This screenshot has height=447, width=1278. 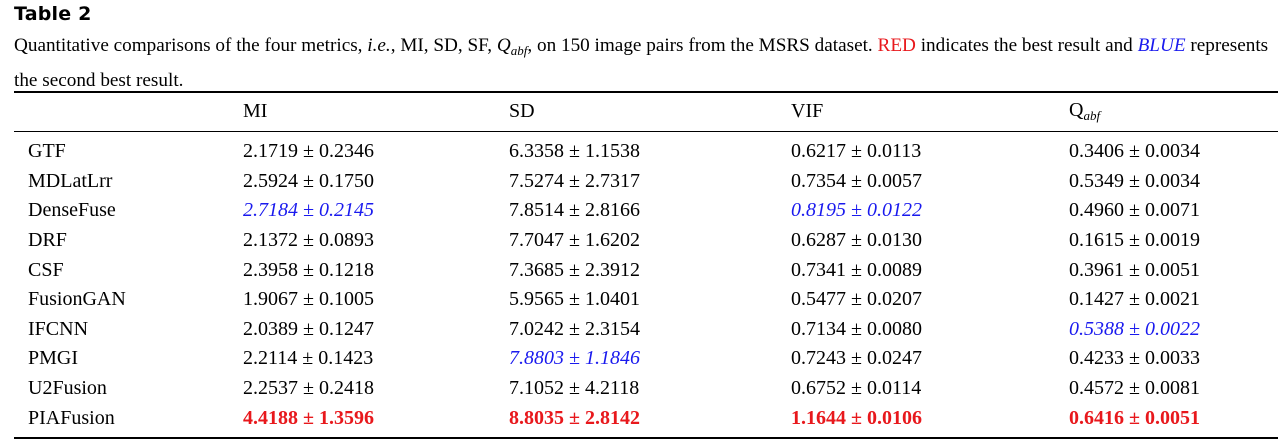 I want to click on sd-value: 5.9565 ± 1.0401, so click(x=574, y=299).